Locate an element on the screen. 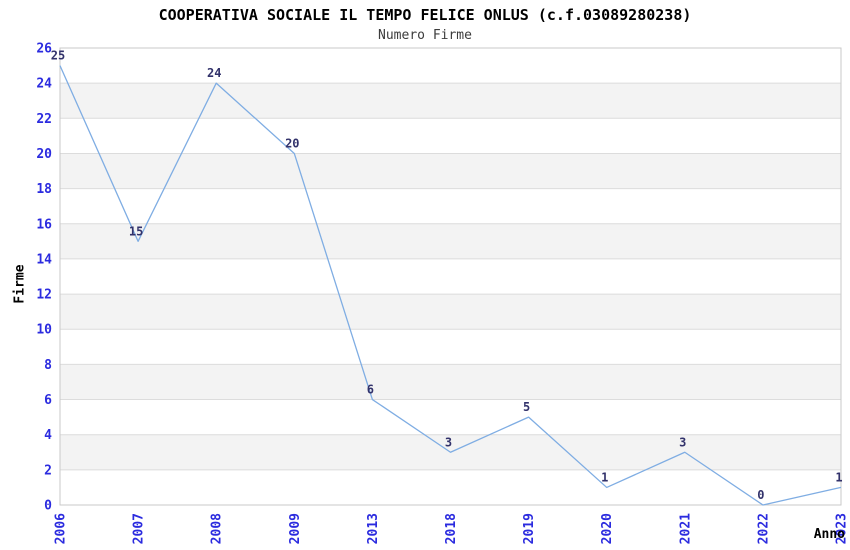 This screenshot has height=550, width=850. y-tick-label: 20 is located at coordinates (44, 154).